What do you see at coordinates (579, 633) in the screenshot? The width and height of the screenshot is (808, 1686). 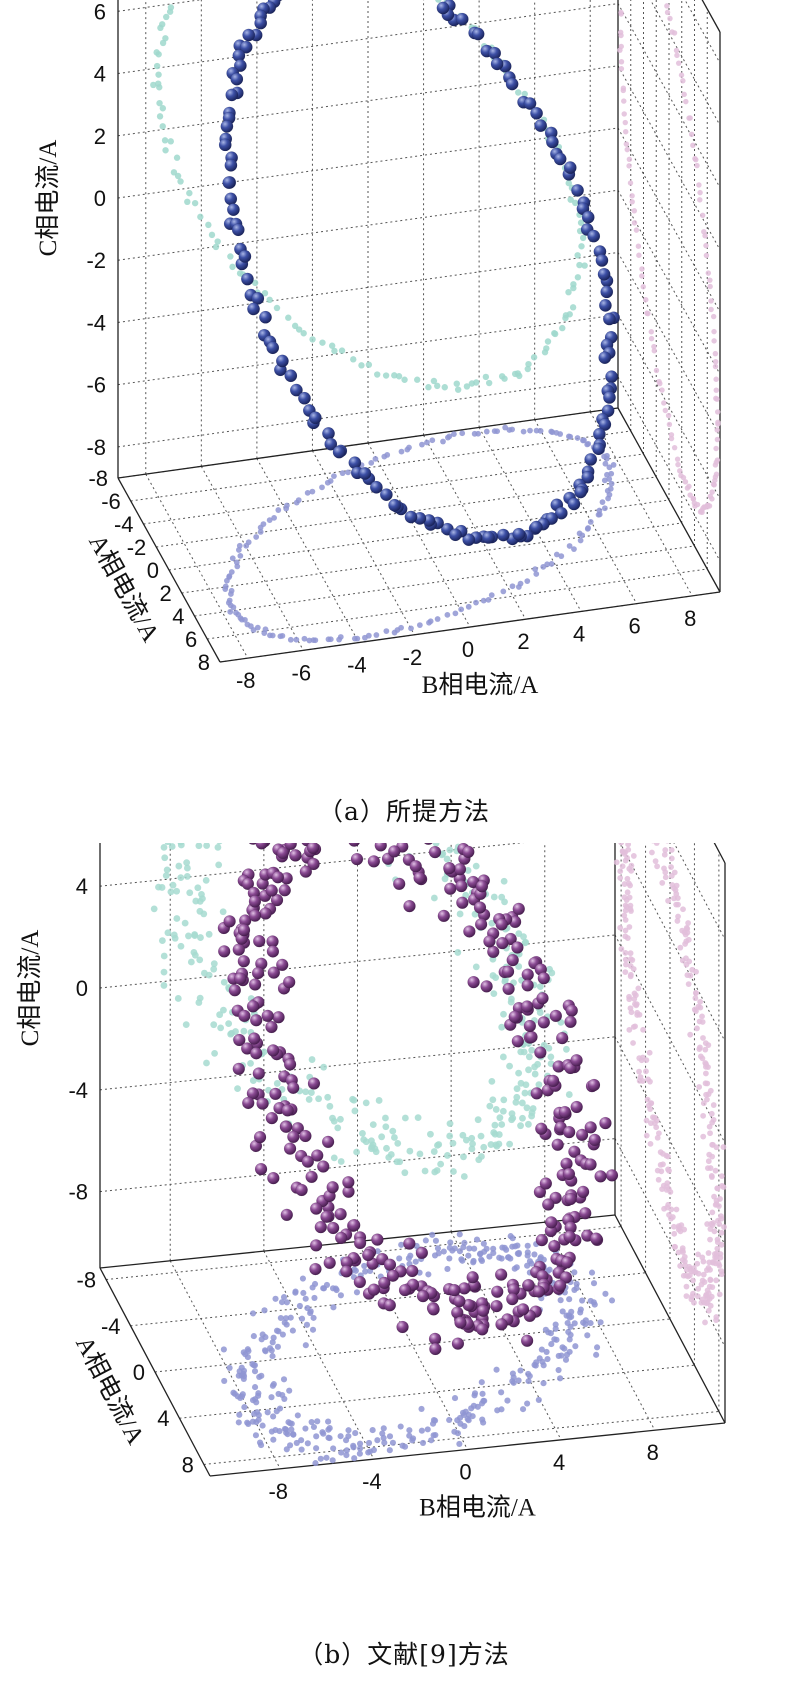 I see `chart-a-xtick-label: 4` at bounding box center [579, 633].